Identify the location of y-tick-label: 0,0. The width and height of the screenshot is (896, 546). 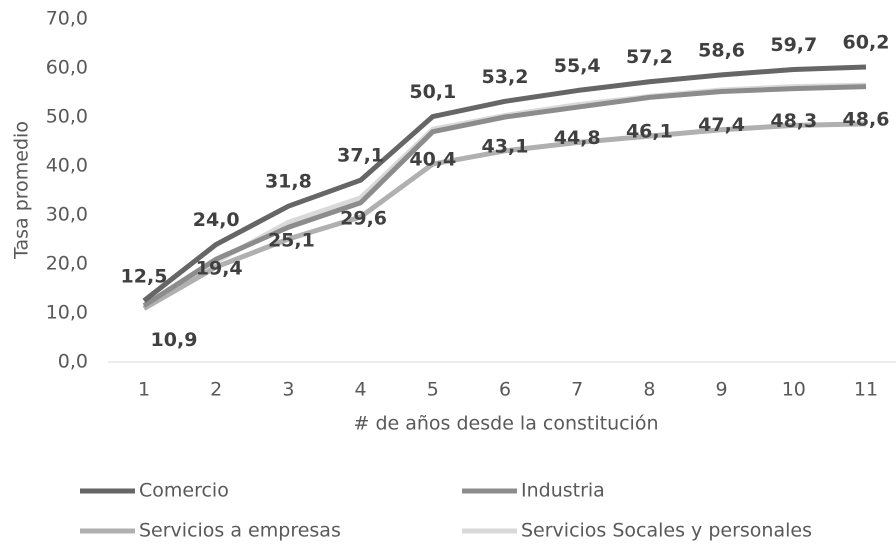
(73, 362).